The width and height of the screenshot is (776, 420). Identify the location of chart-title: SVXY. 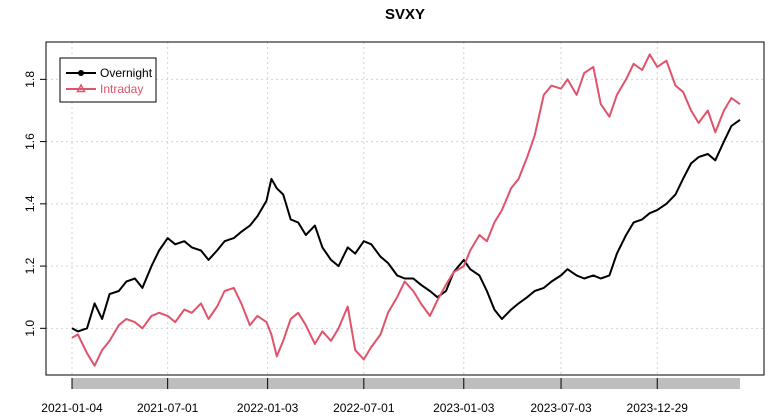
(405, 14).